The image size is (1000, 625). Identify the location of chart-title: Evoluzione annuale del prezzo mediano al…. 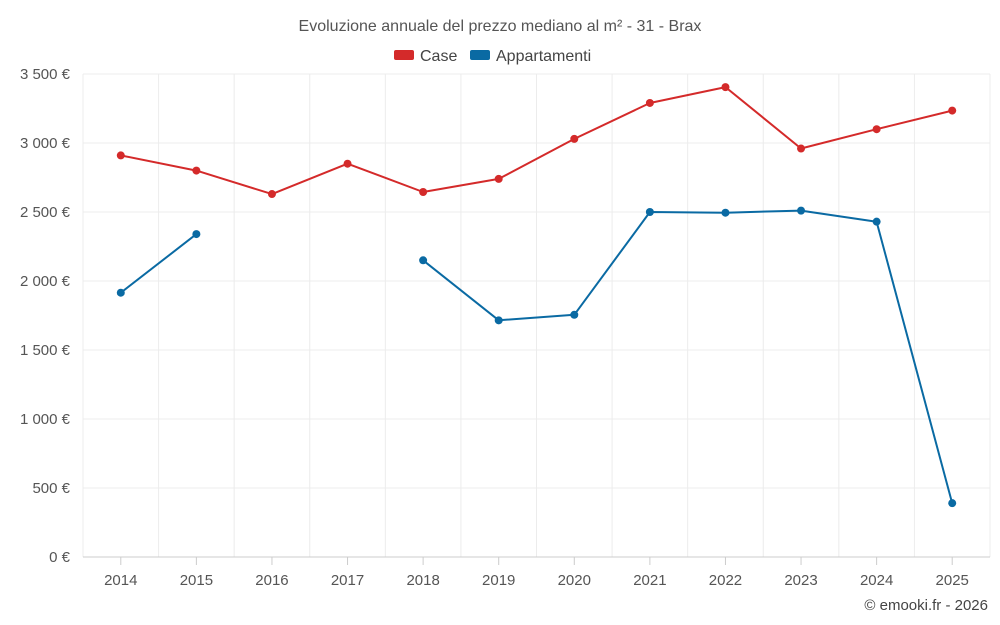
(500, 26).